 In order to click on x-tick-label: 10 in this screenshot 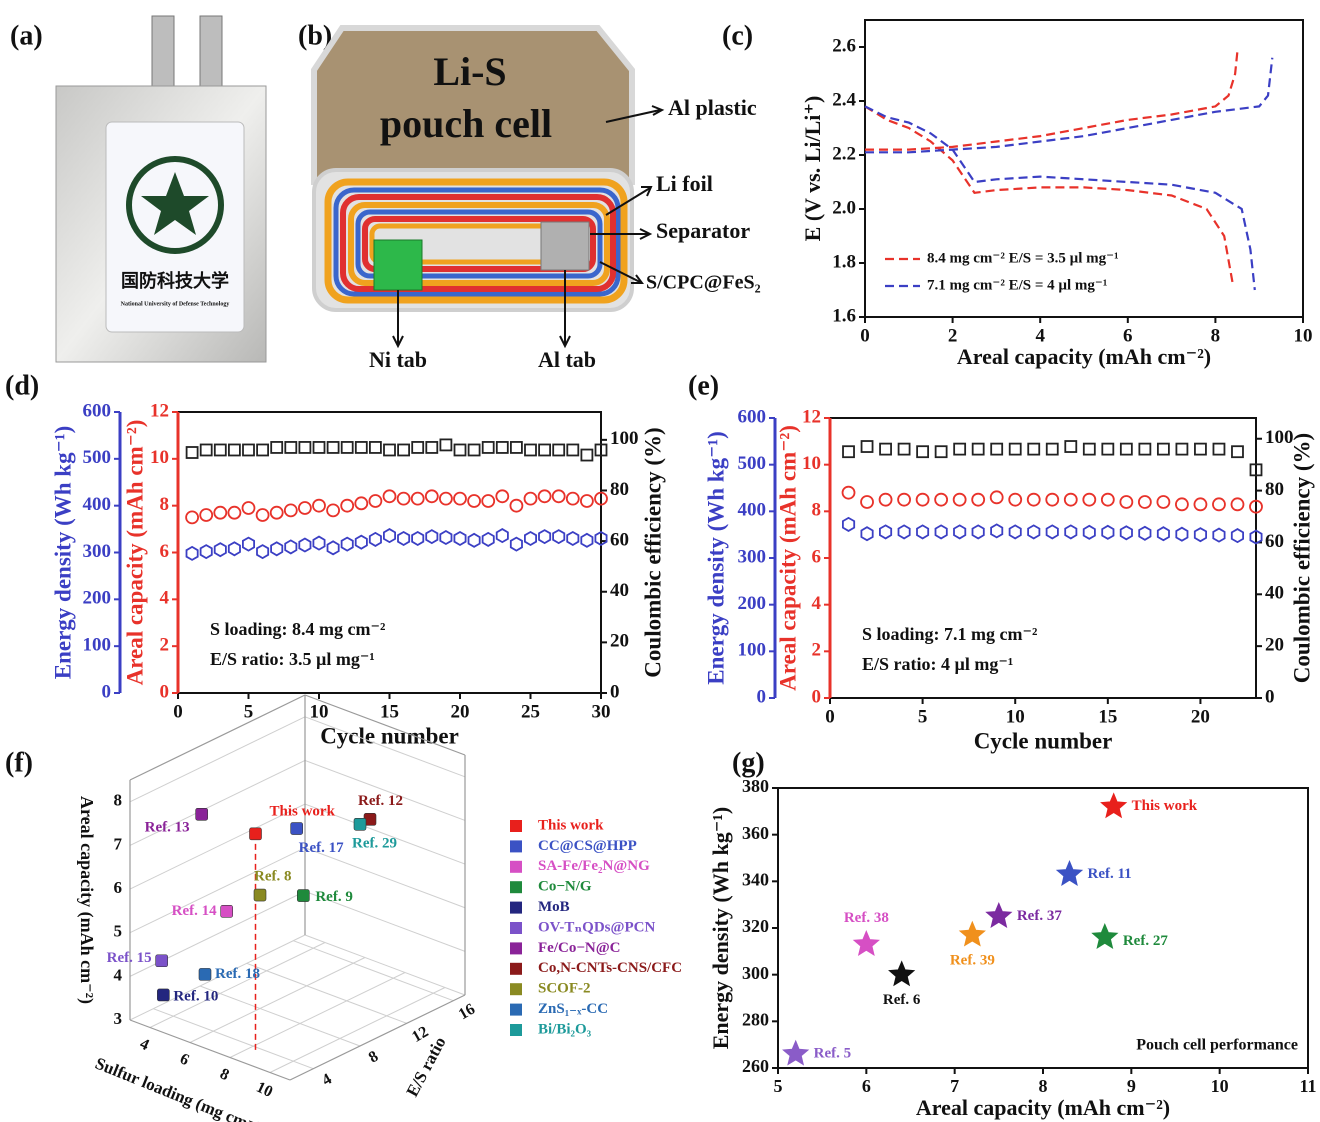, I will do `click(1303, 335)`.